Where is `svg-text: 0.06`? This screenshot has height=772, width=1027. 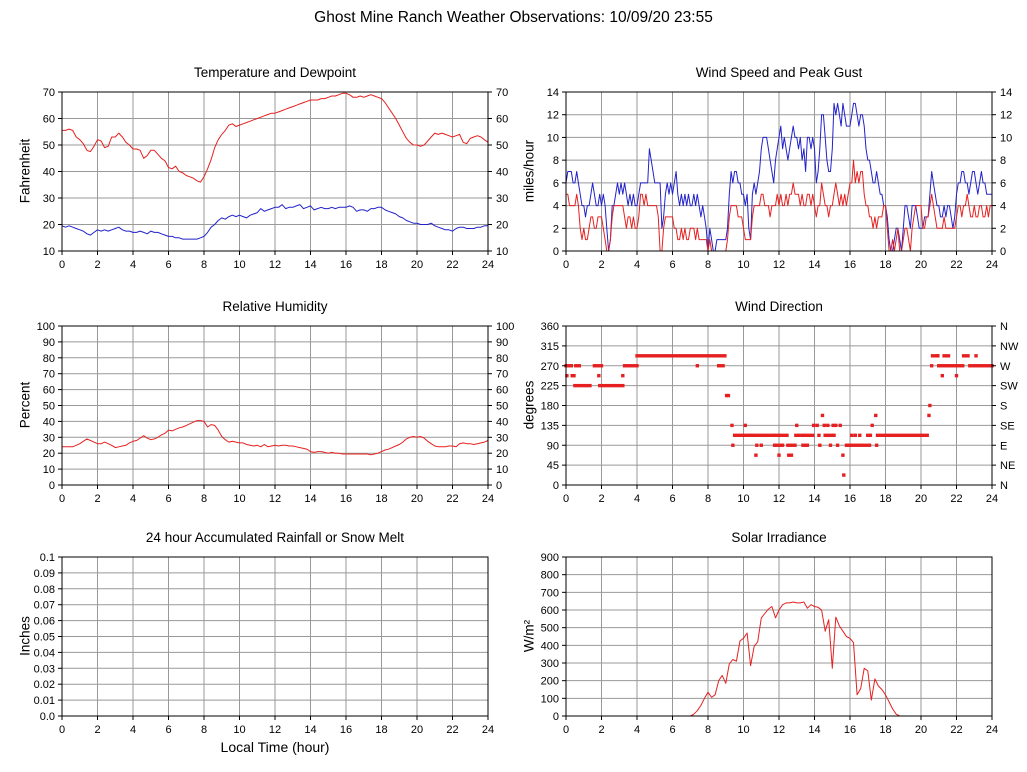
svg-text: 0.06 is located at coordinates (44, 622).